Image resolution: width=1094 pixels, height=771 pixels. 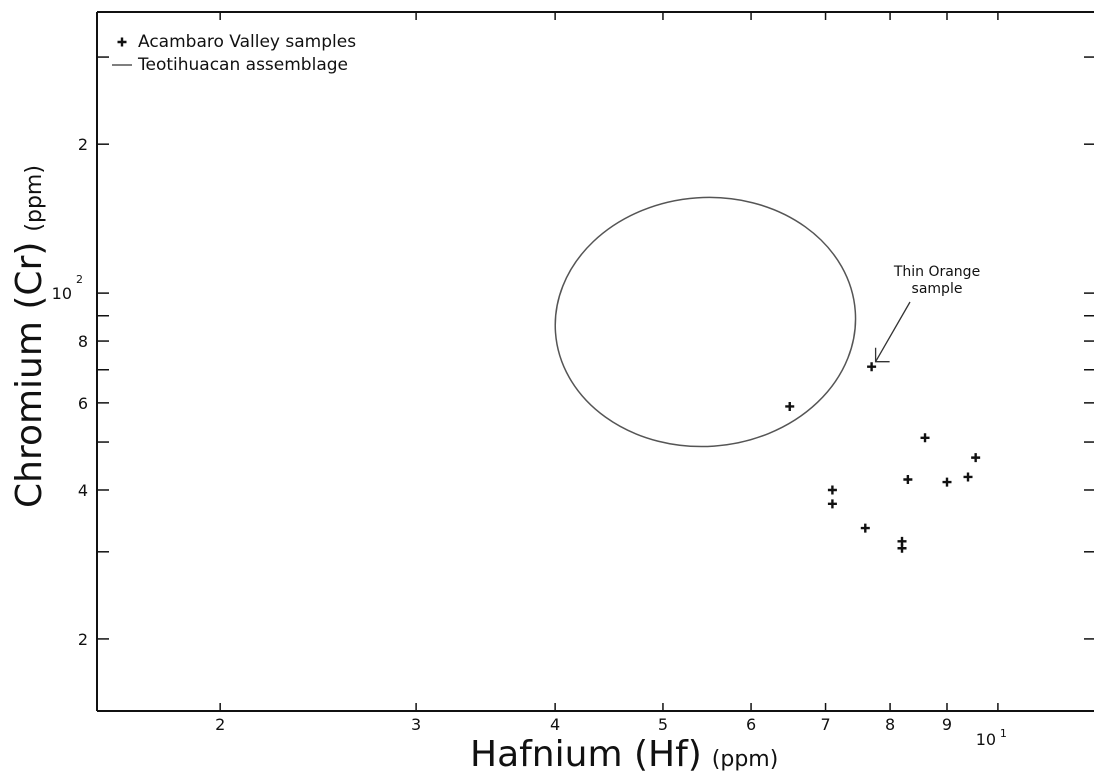 I want to click on x-axis-title-main: Hafnium (Hf), so click(x=586, y=752).